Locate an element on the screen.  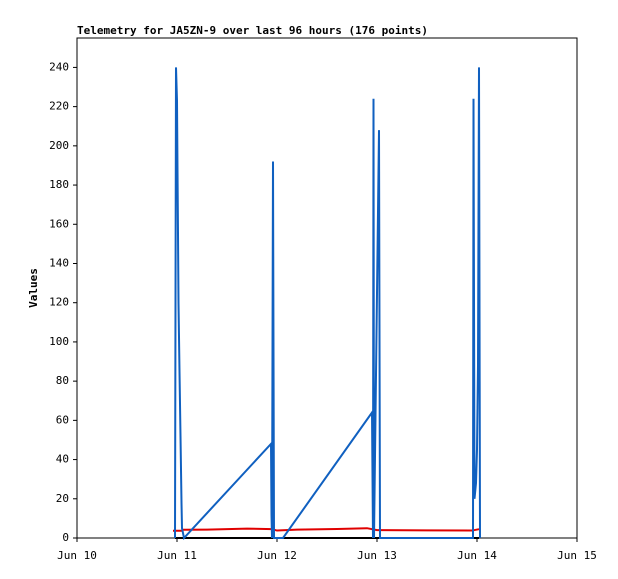
y-tick-label: 40 is located at coordinates (62, 459).